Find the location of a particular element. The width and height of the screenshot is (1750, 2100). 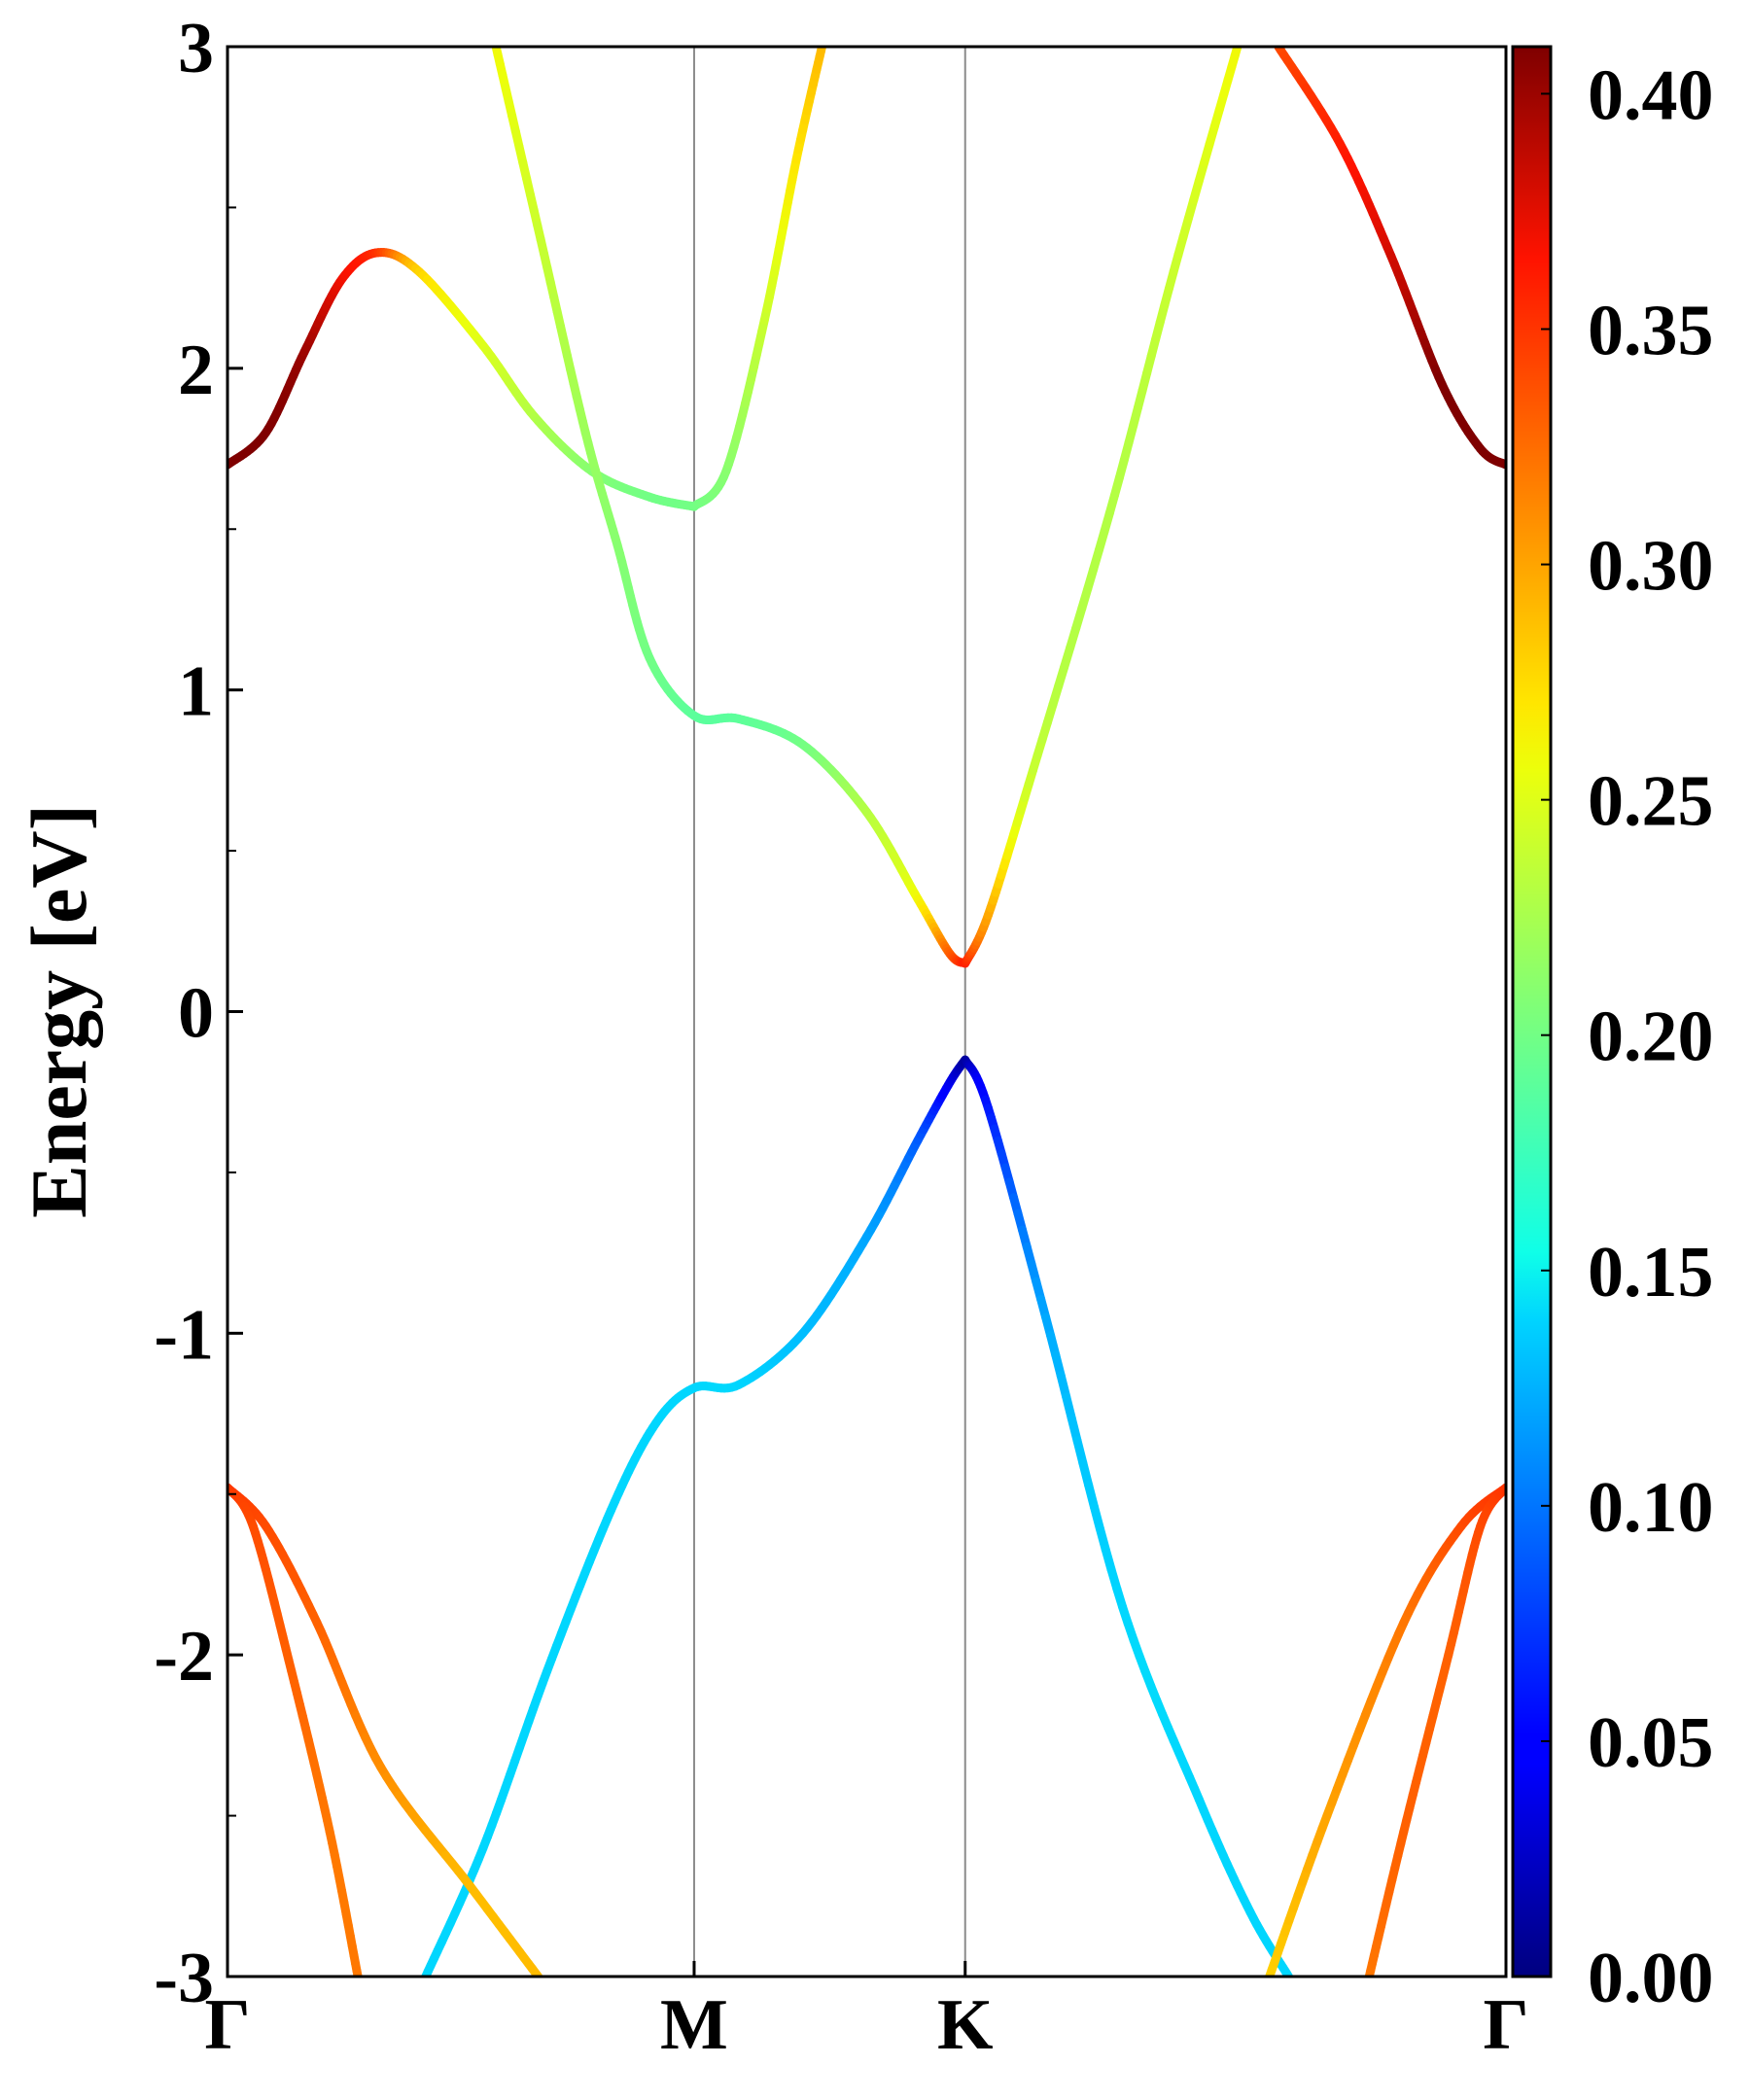

x-tick-label-1: M is located at coordinates (694, 2025).